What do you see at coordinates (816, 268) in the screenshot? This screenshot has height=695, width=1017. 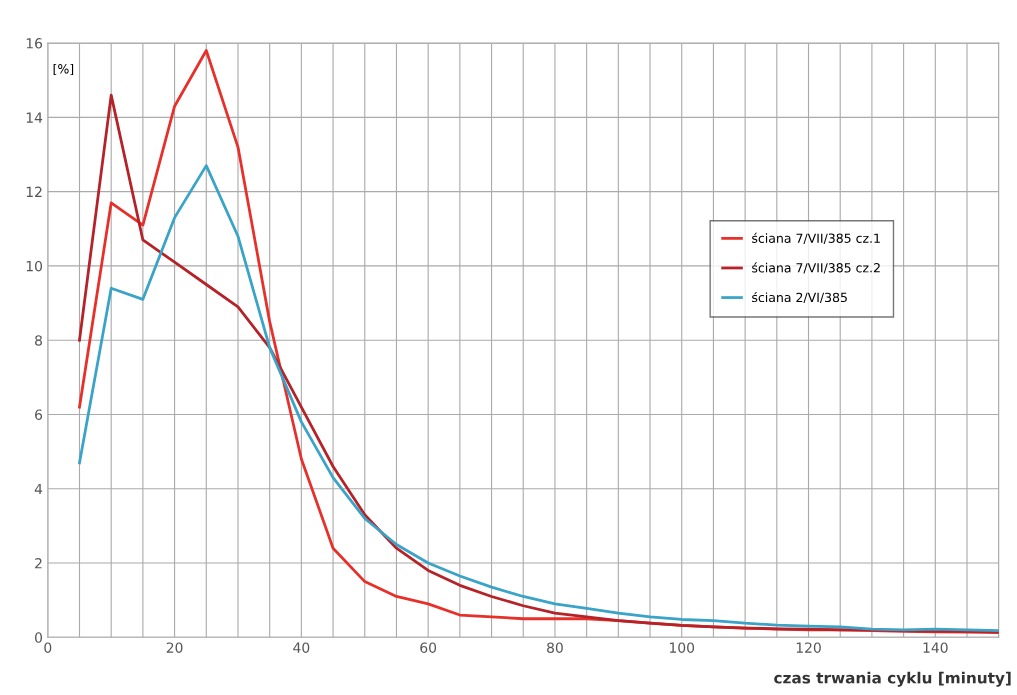 I see `legend-label: ściana 7/VII/385 cz.2` at bounding box center [816, 268].